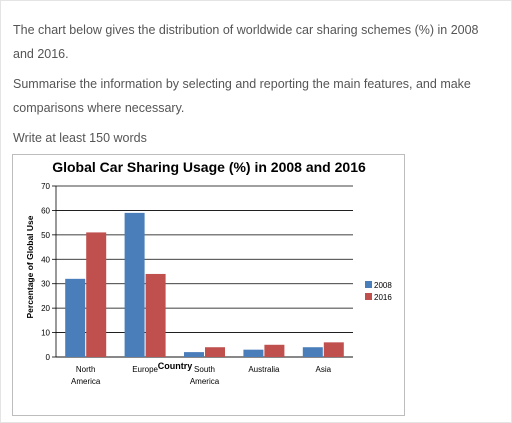  I want to click on category-label: Asia, so click(324, 369).